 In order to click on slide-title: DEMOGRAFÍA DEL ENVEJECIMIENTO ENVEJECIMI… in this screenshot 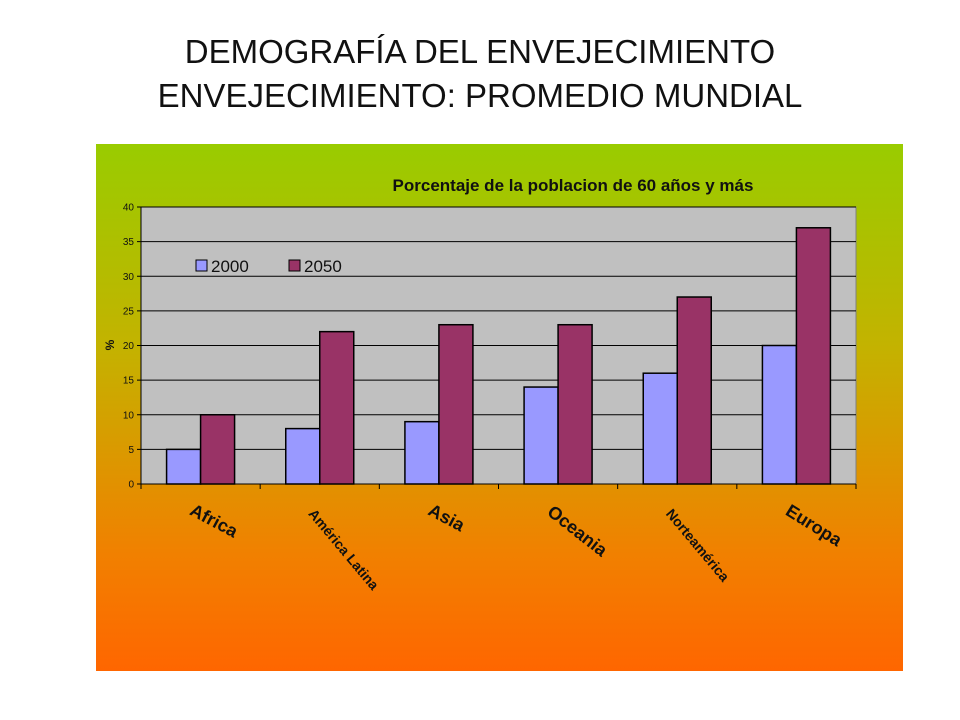, I will do `click(480, 74)`.